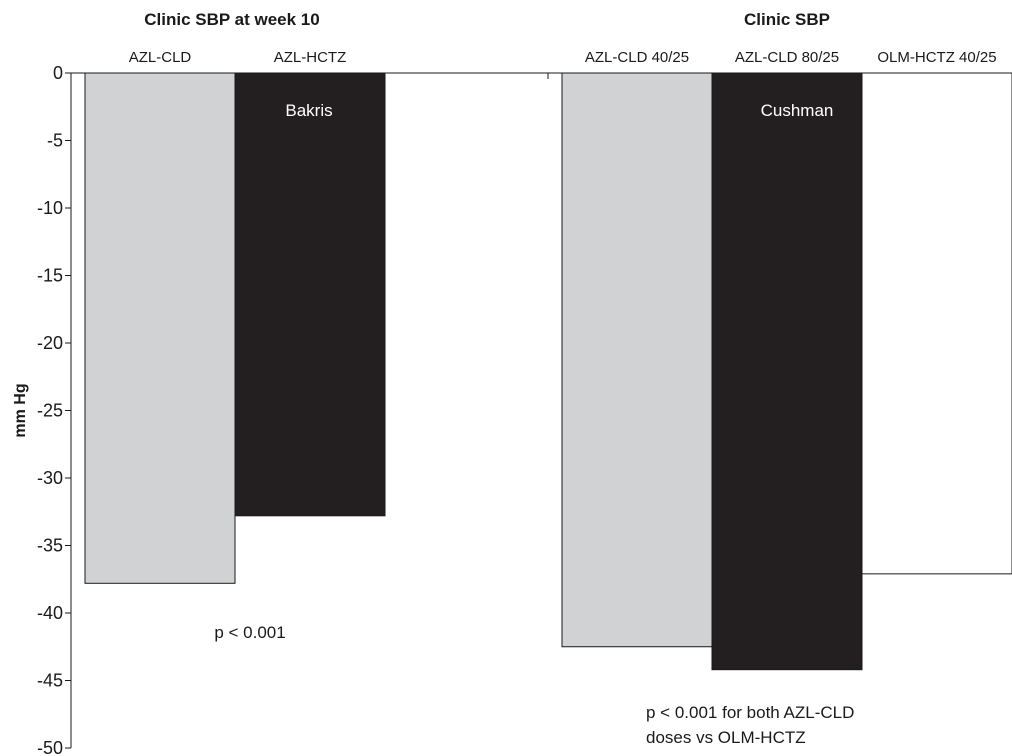 This screenshot has height=756, width=1012. What do you see at coordinates (308, 110) in the screenshot?
I see `study-label: Bakris` at bounding box center [308, 110].